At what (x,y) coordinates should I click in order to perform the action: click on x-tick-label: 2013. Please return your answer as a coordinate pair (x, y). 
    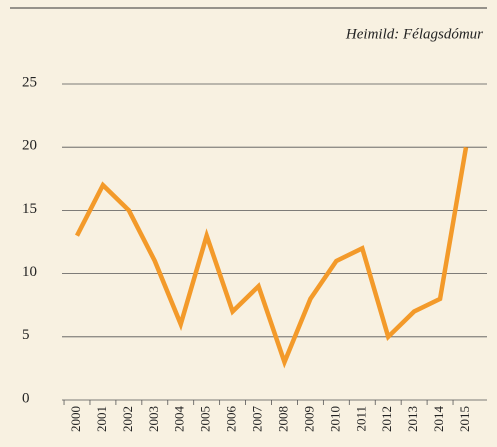
    Looking at the image, I should click on (412, 419).